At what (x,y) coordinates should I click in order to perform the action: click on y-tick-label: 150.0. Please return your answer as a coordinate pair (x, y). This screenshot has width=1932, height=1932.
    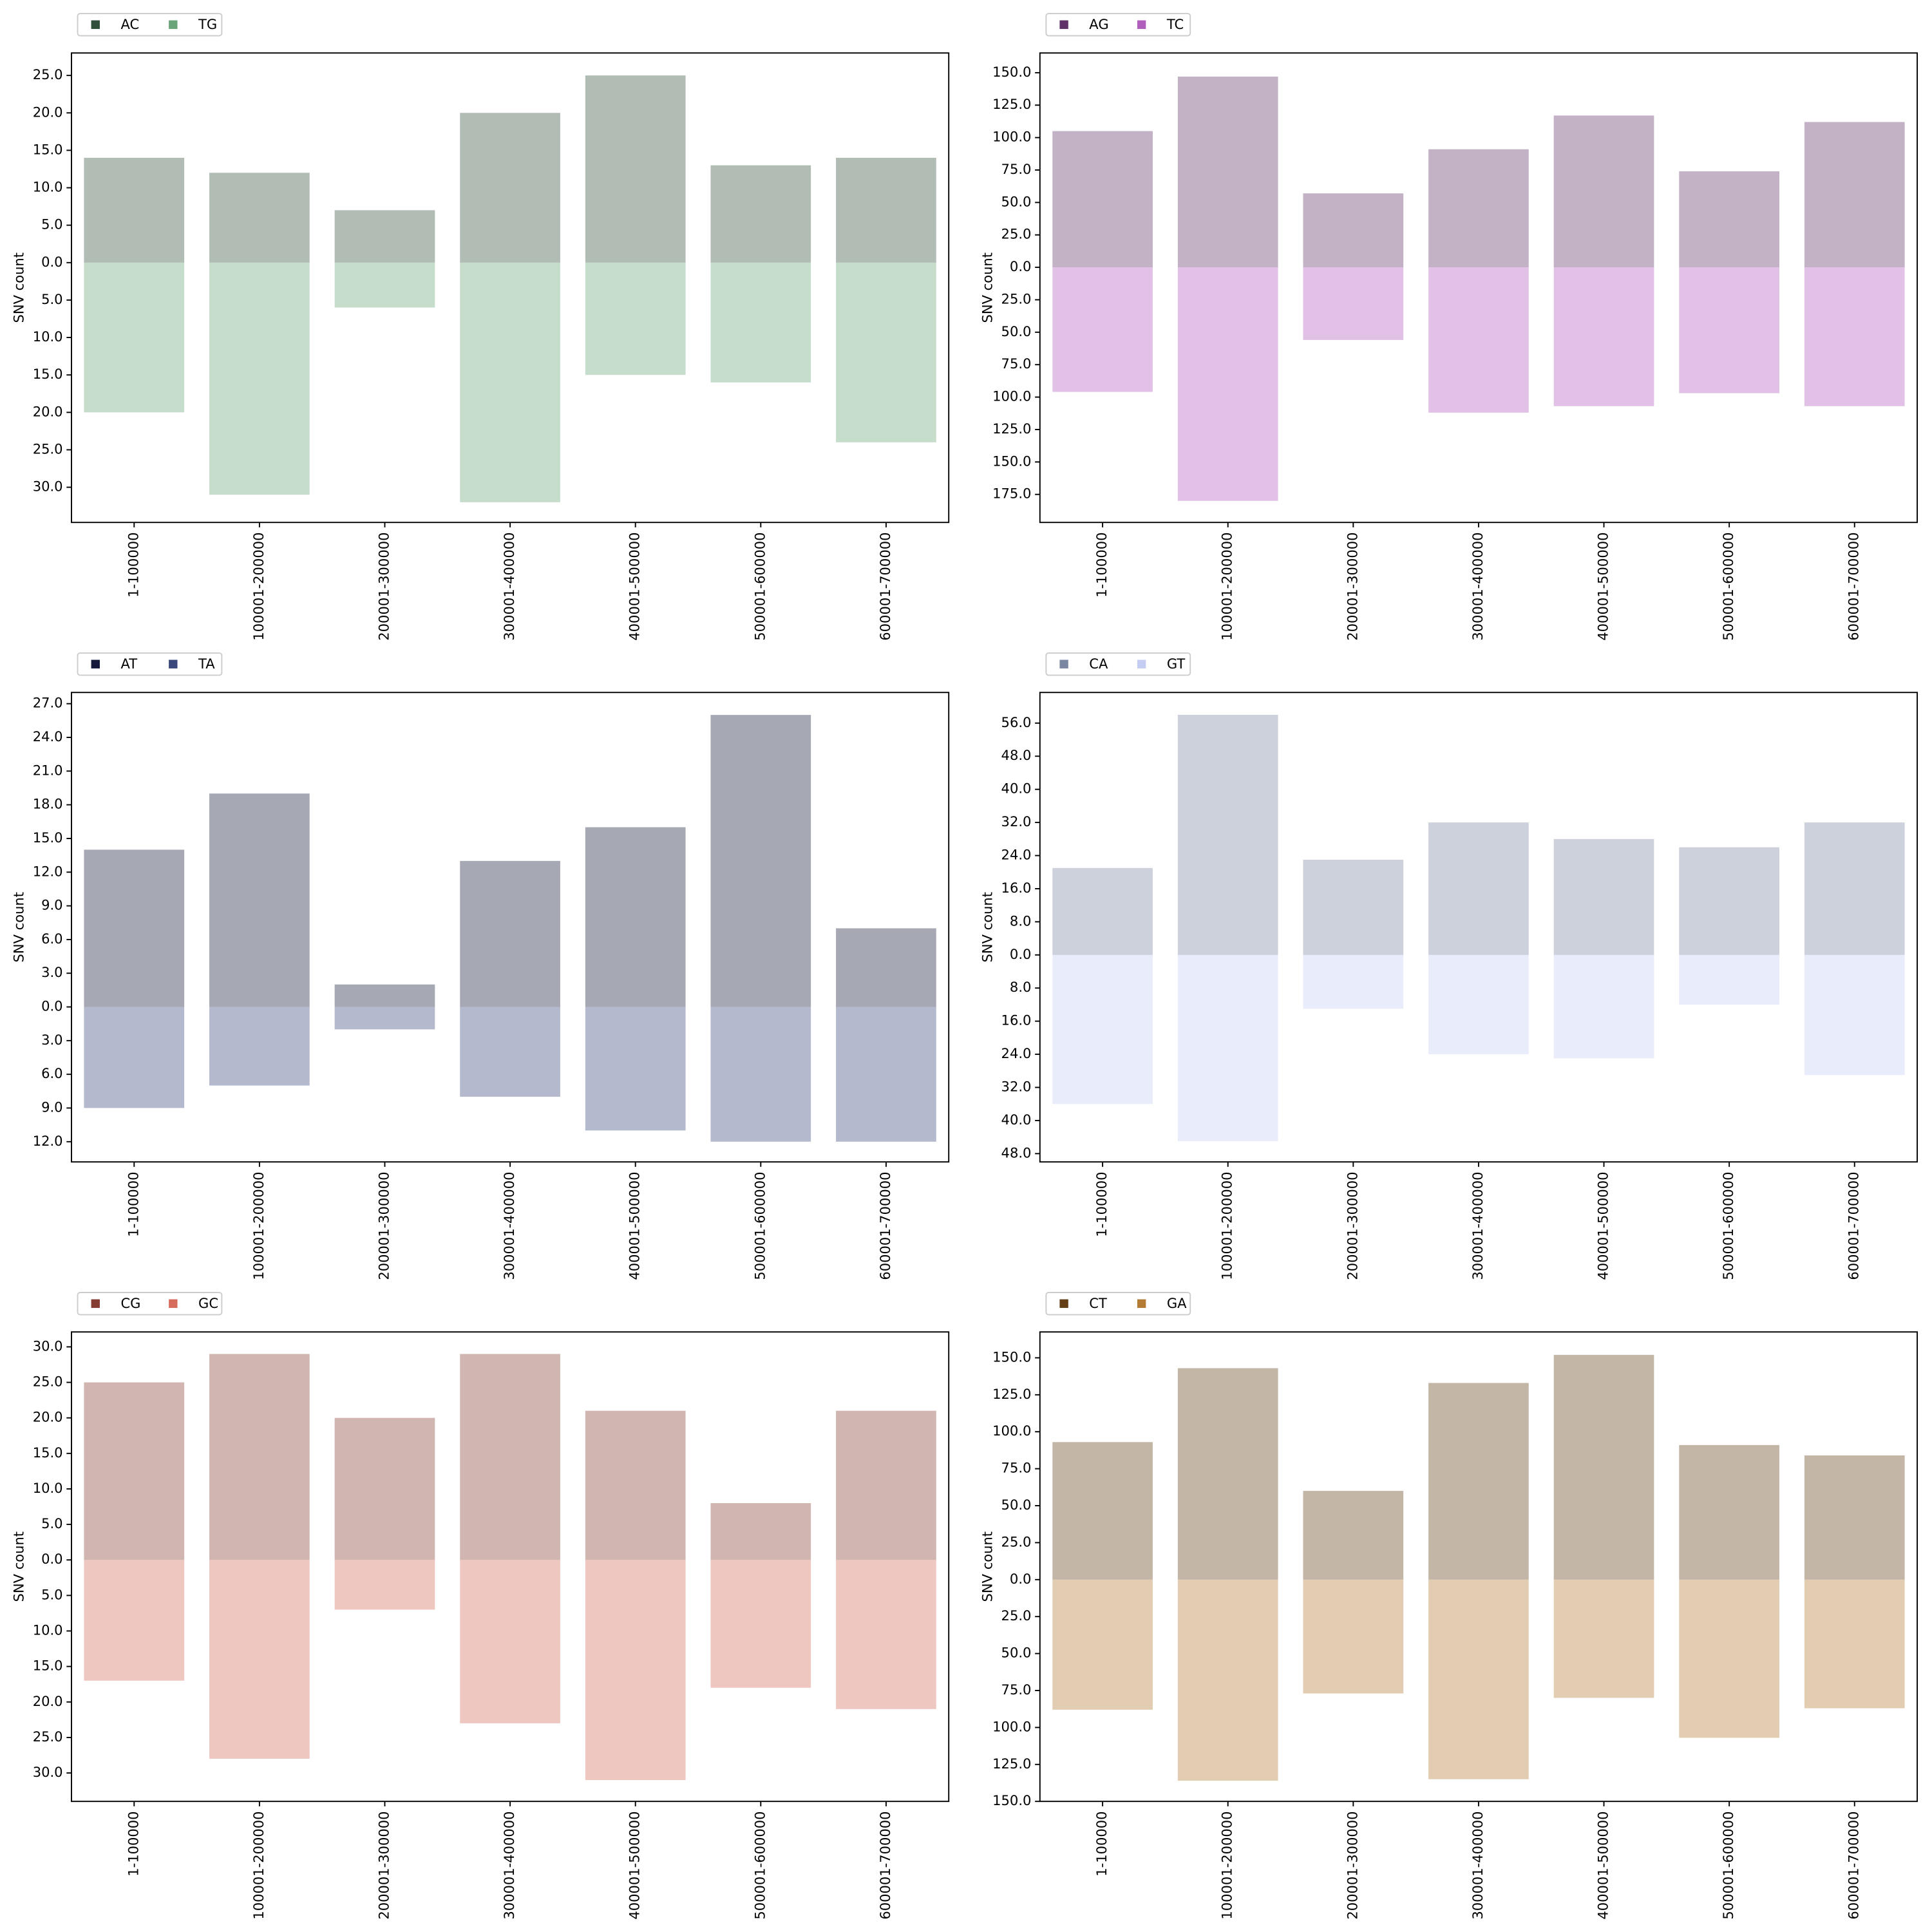
    Looking at the image, I should click on (1011, 461).